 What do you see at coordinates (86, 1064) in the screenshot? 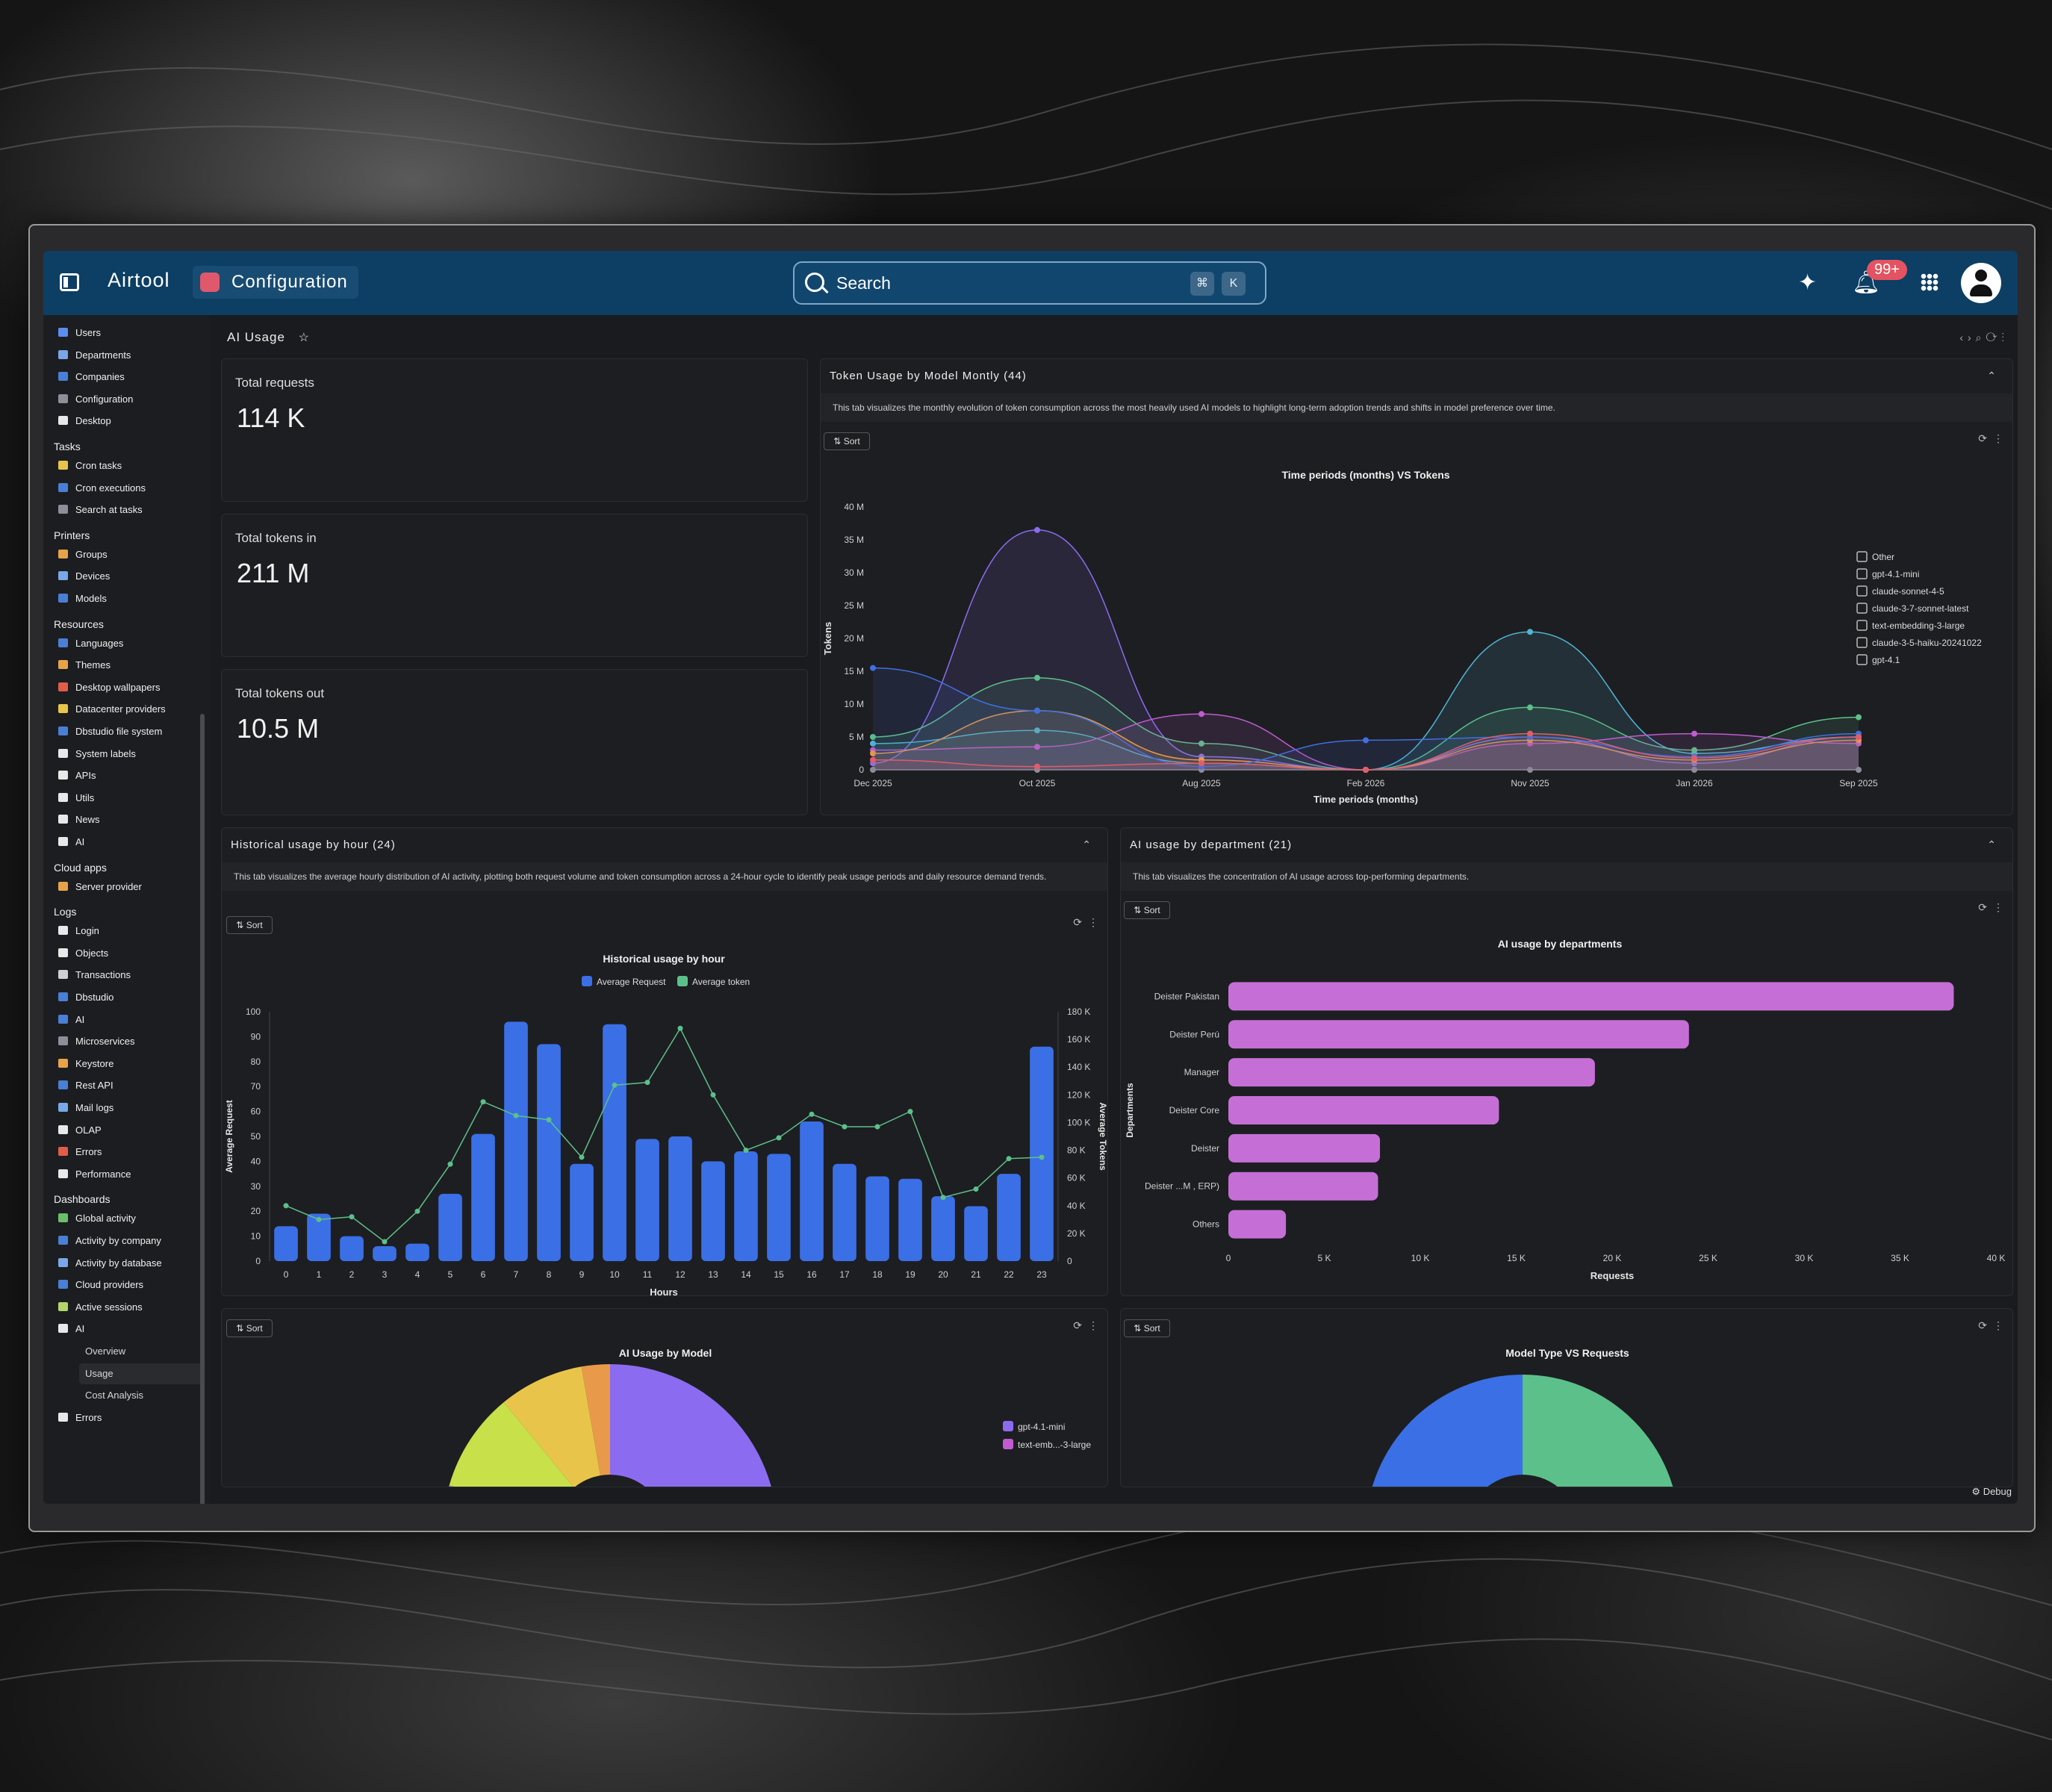
I see `sidebar-item-keystore: Keystore` at bounding box center [86, 1064].